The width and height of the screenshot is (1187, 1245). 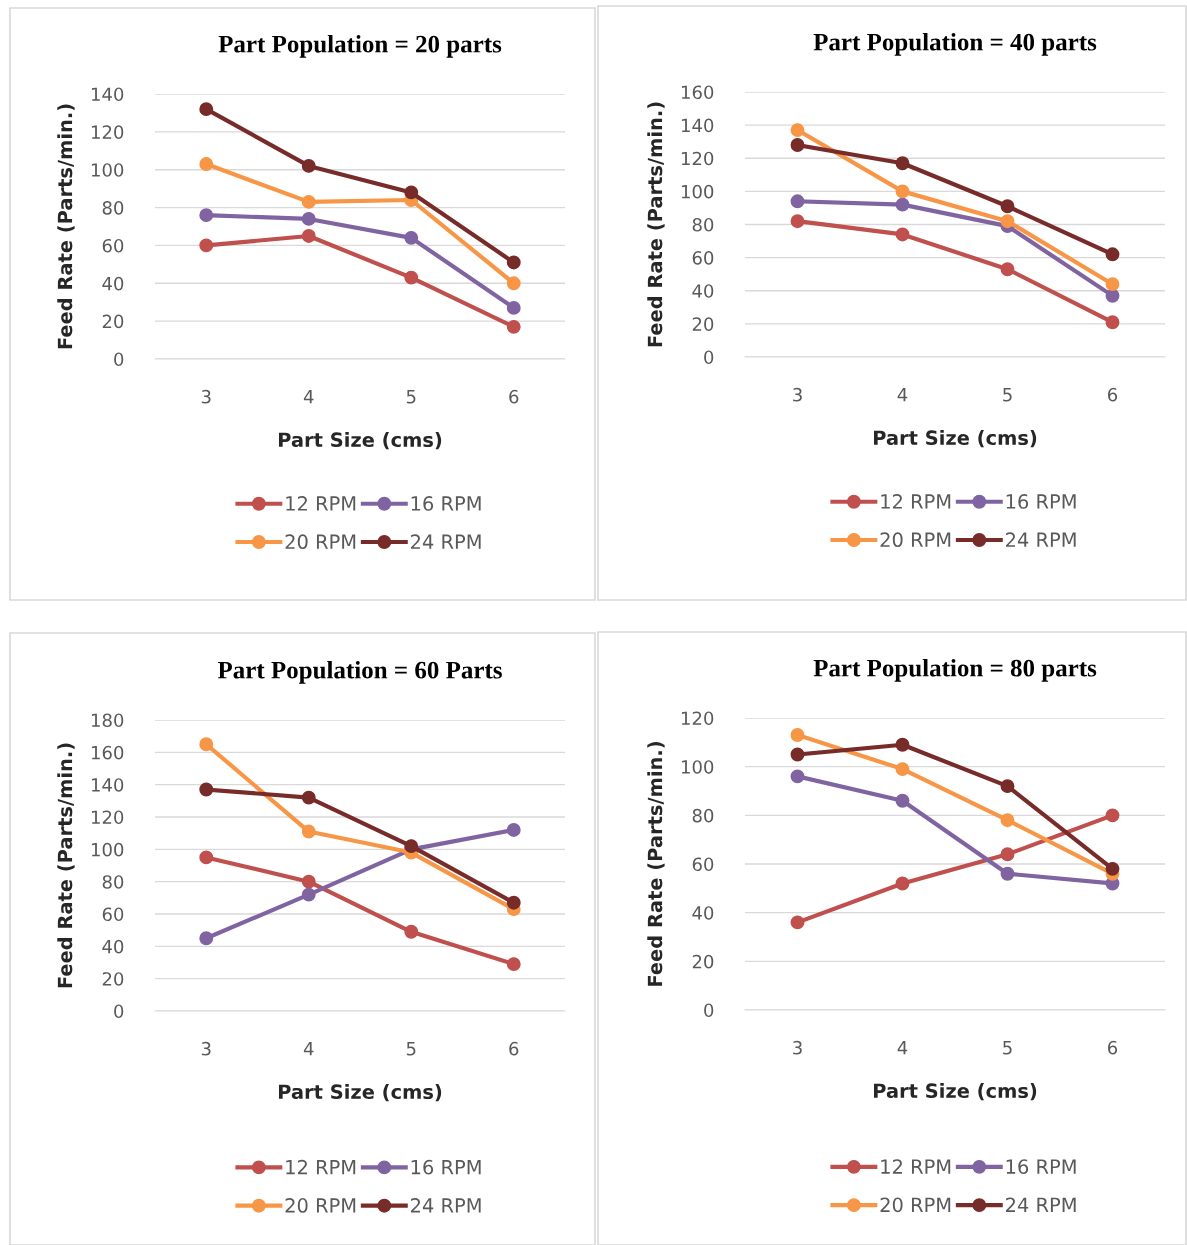 What do you see at coordinates (955, 670) in the screenshot?
I see `chart-title: Part Population = 80 parts` at bounding box center [955, 670].